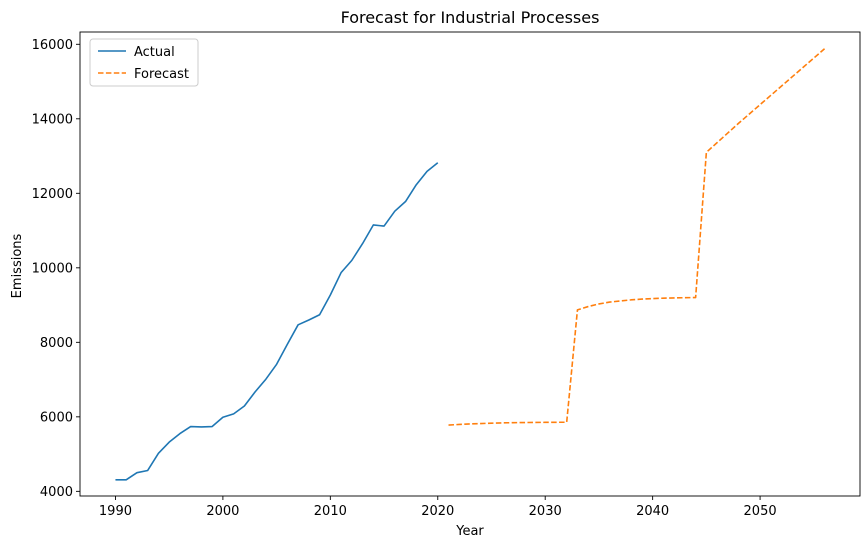  I want to click on legend: Actual Forecast, so click(144, 62).